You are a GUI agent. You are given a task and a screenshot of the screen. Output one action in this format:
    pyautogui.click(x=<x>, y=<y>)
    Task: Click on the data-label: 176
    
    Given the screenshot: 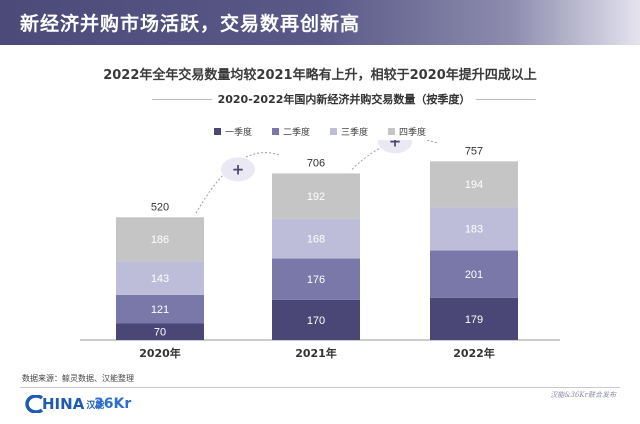 What is the action you would take?
    pyautogui.click(x=316, y=280)
    